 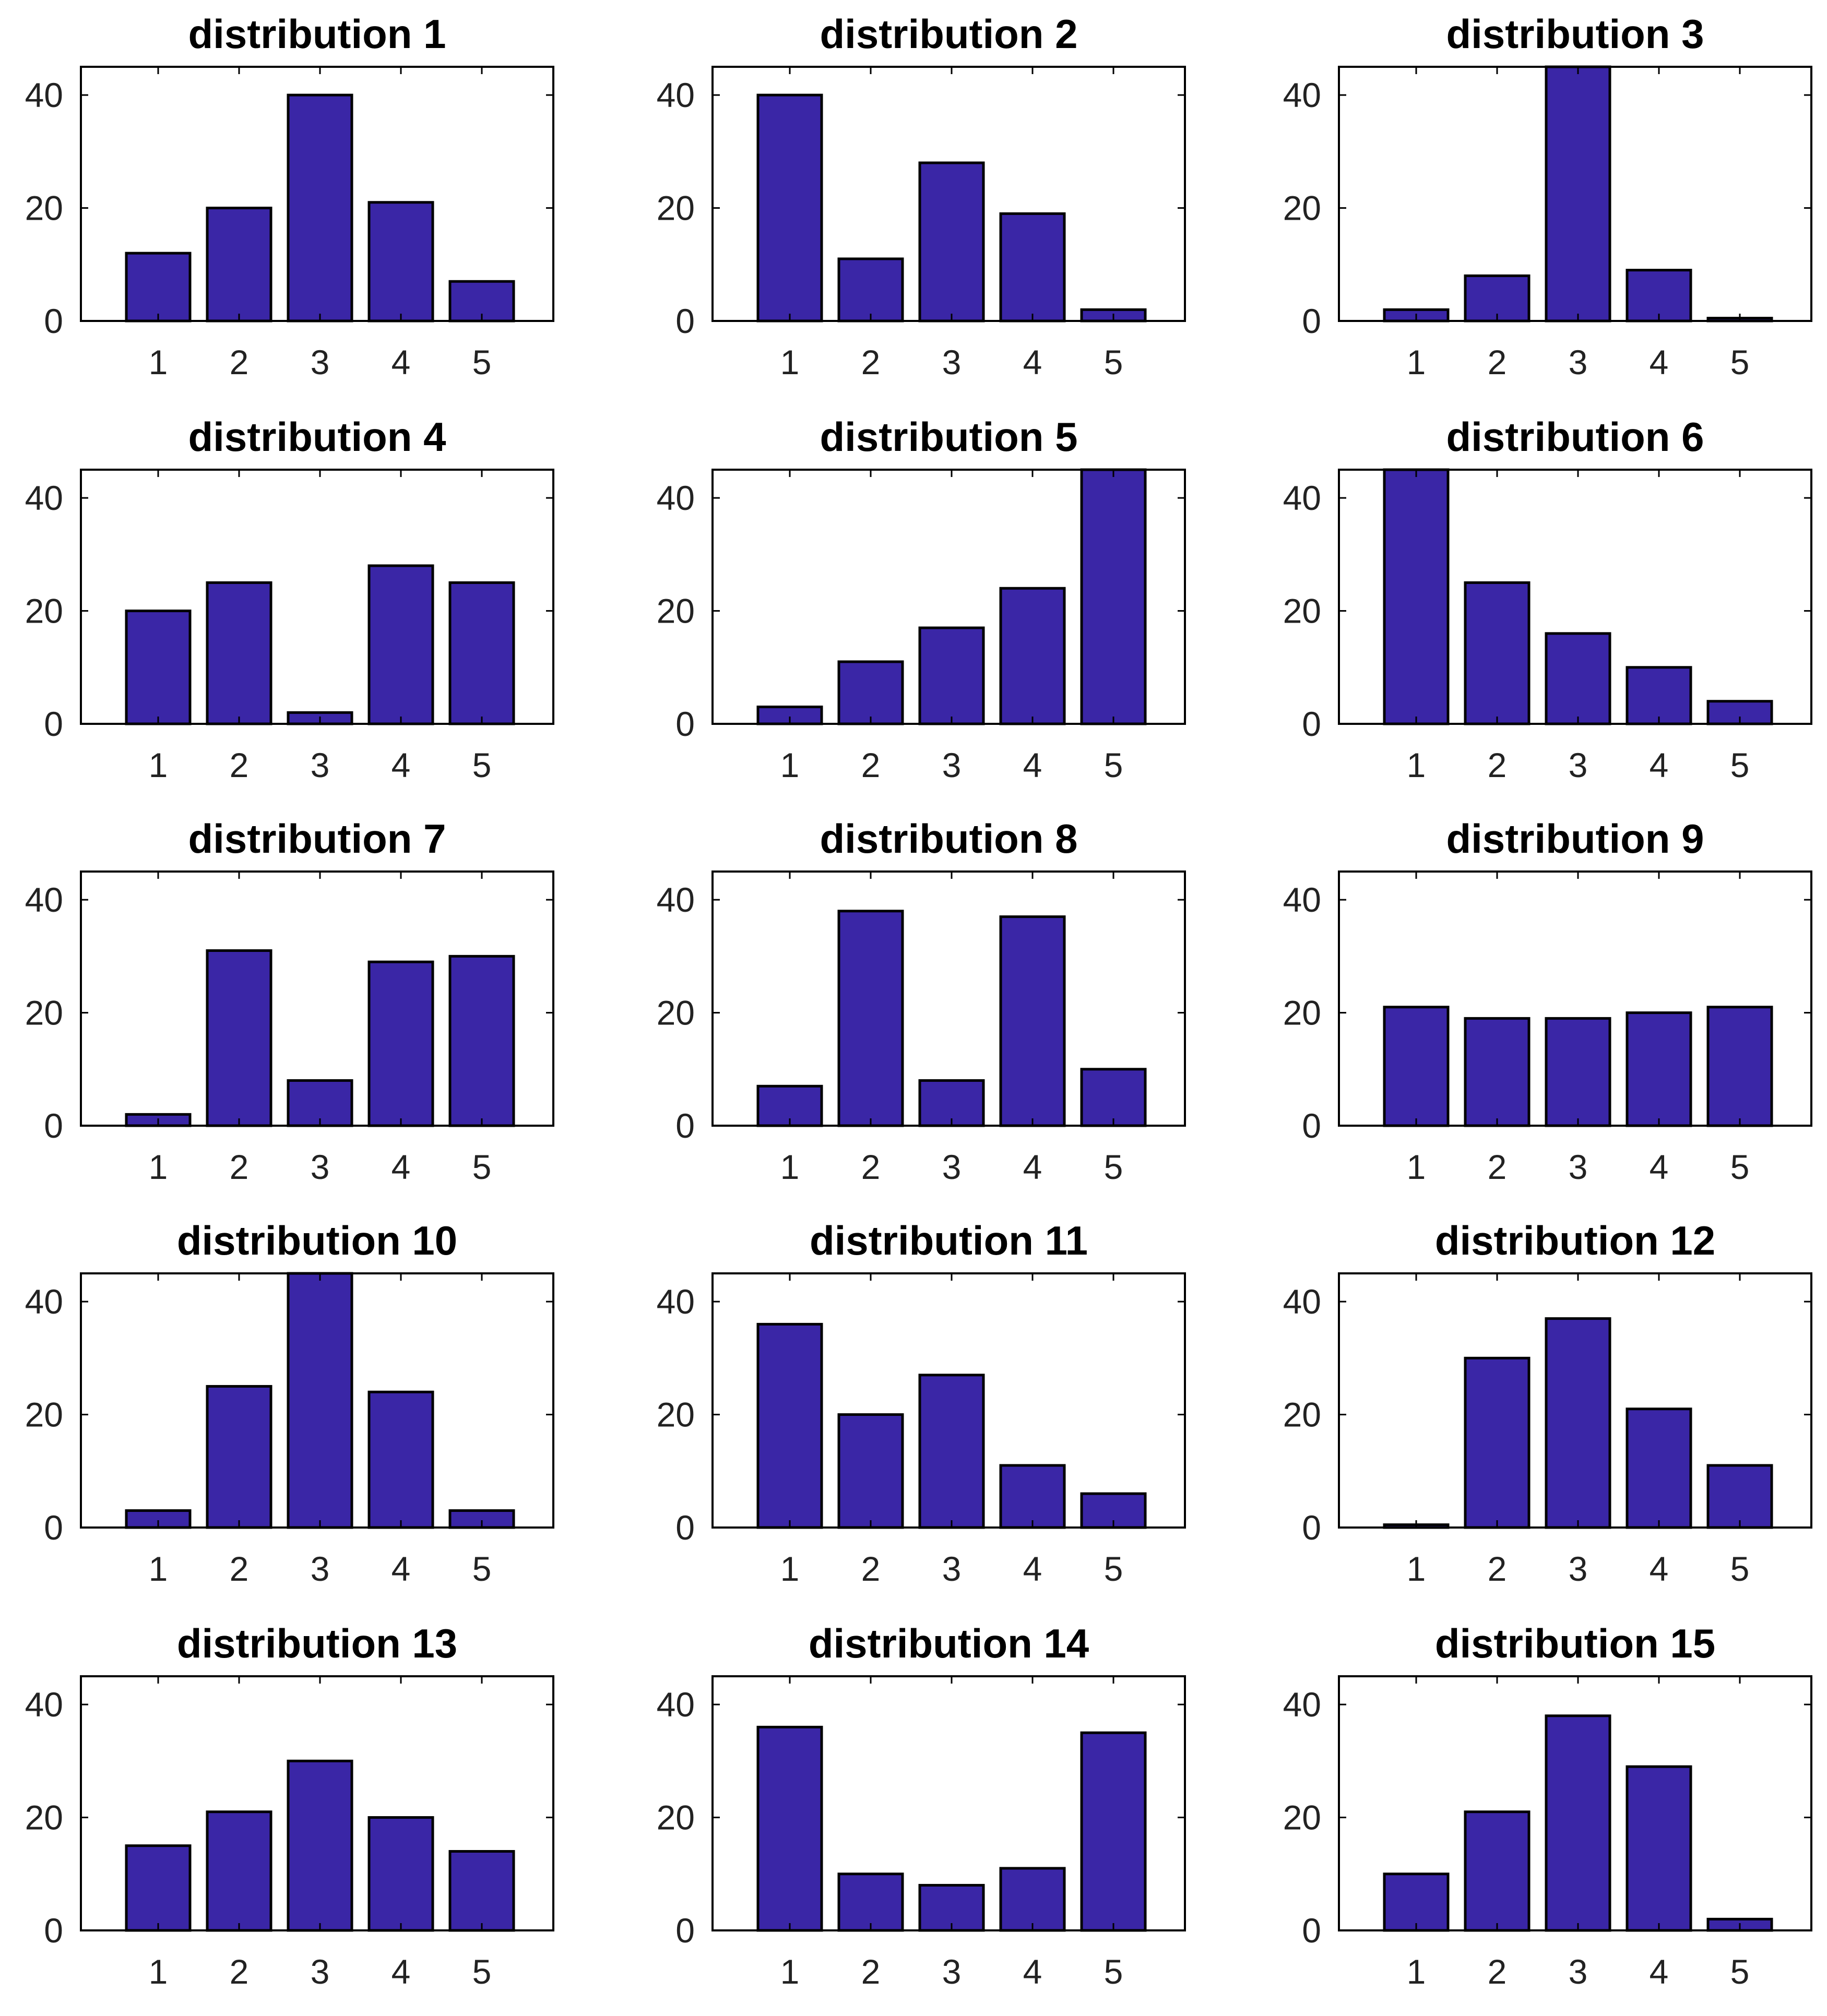 What do you see at coordinates (1575, 437) in the screenshot?
I see `panel-title: distribution 6` at bounding box center [1575, 437].